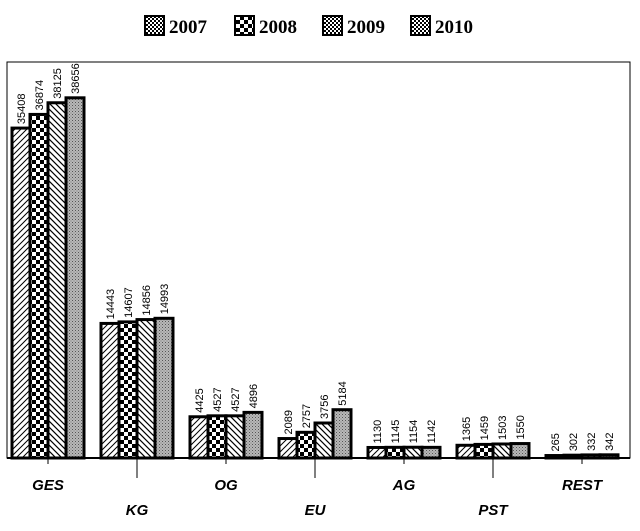 Image resolution: width=640 pixels, height=531 pixels. What do you see at coordinates (226, 485) in the screenshot?
I see `category-label-og: OG` at bounding box center [226, 485].